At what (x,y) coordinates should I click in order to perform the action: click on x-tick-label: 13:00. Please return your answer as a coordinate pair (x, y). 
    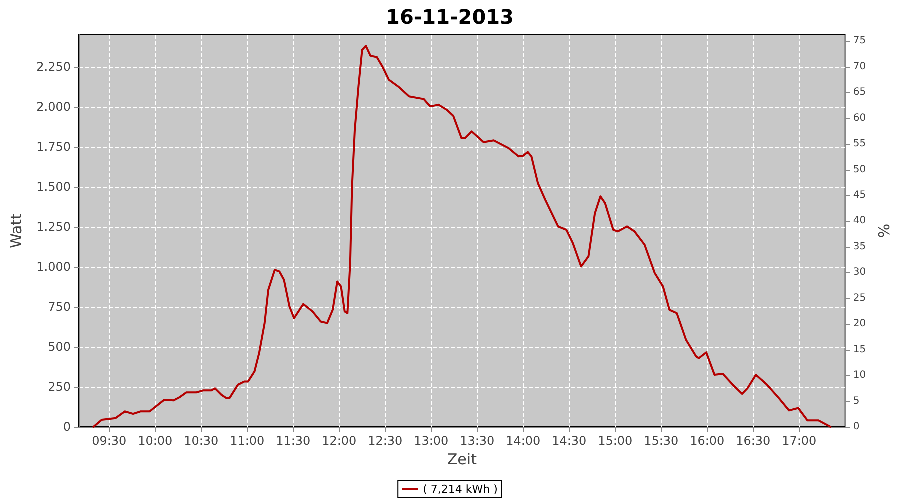
    Looking at the image, I should click on (431, 441).